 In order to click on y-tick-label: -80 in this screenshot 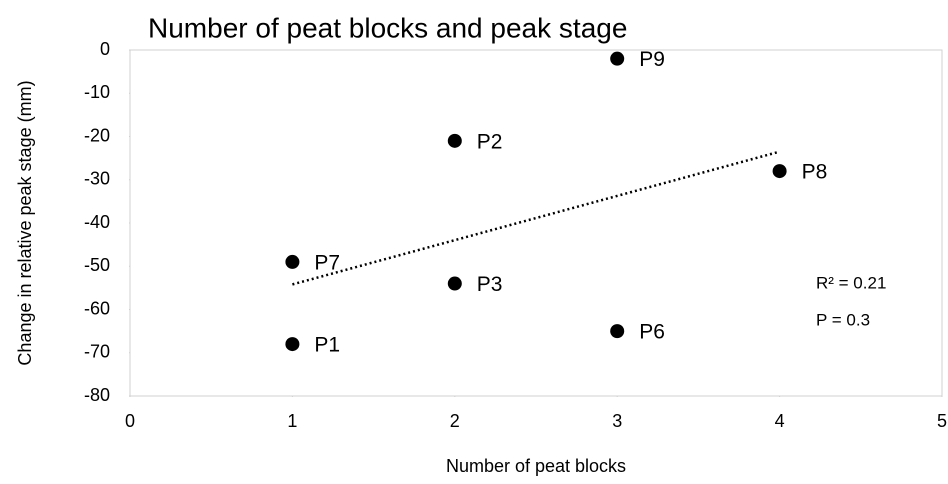, I will do `click(97, 395)`.